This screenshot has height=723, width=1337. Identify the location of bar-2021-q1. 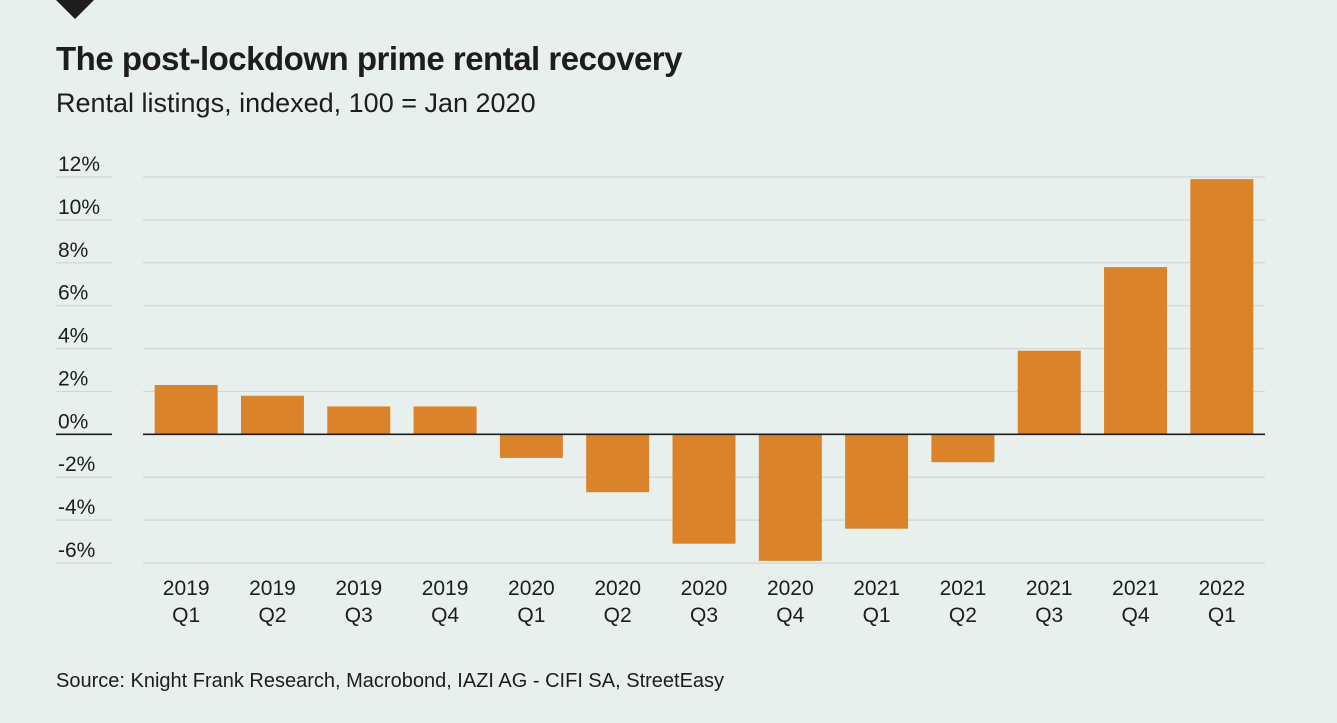
(877, 481).